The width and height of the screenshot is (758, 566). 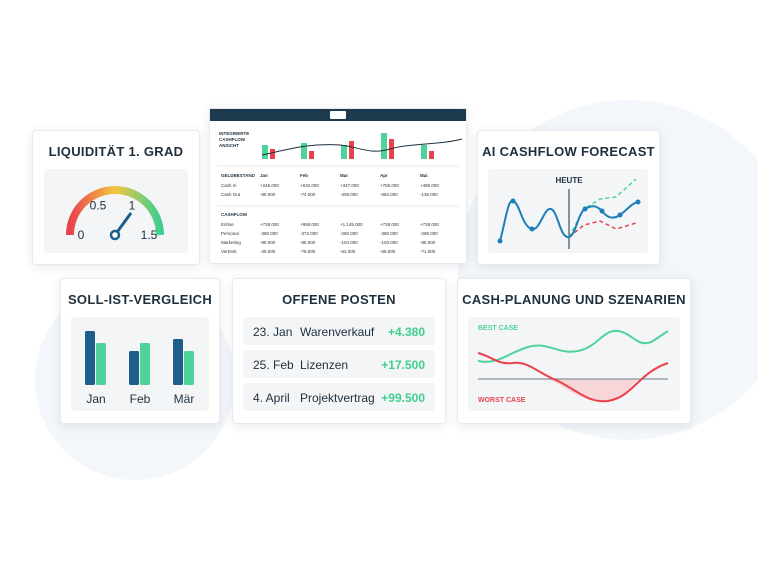 I want to click on cell: +245.000, so click(x=269, y=185).